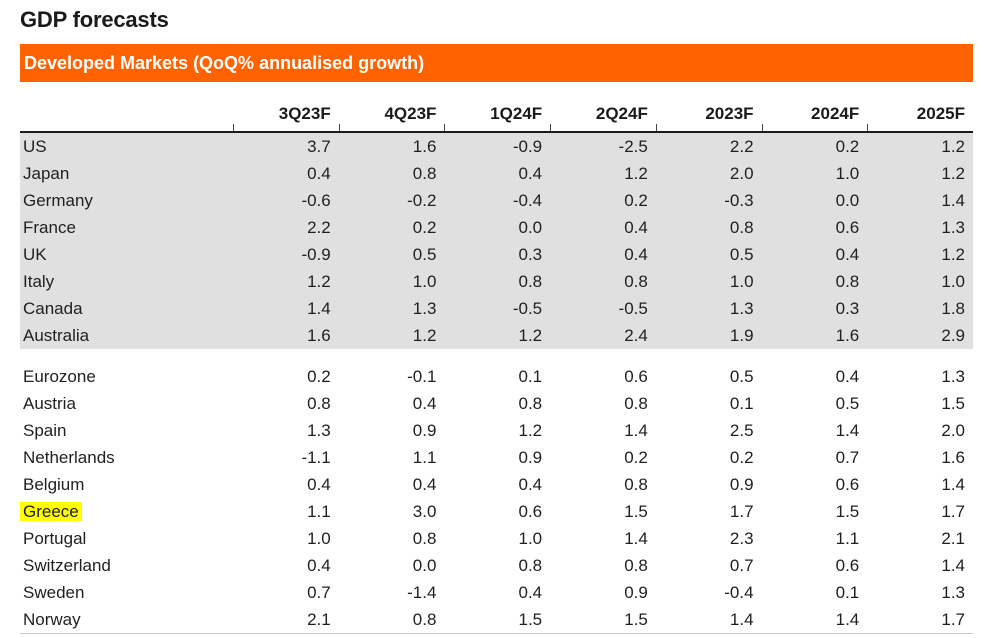 The height and width of the screenshot is (638, 997). I want to click on group-spacer-row, so click(496, 356).